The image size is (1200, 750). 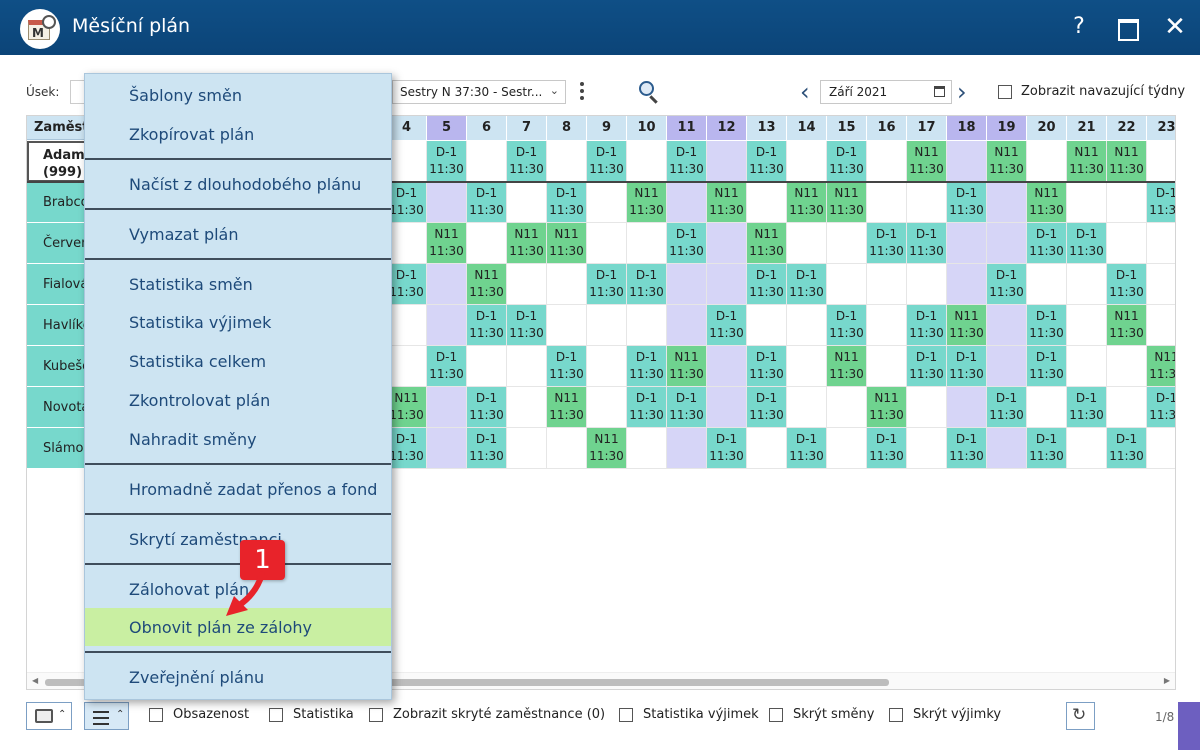 I want to click on day-header: 15, so click(x=847, y=128).